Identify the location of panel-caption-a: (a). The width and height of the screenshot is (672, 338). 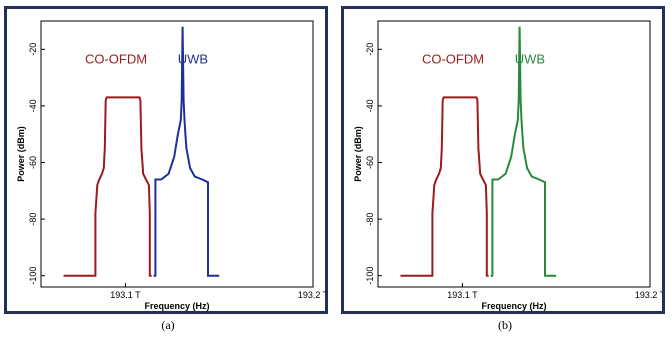
(168, 325).